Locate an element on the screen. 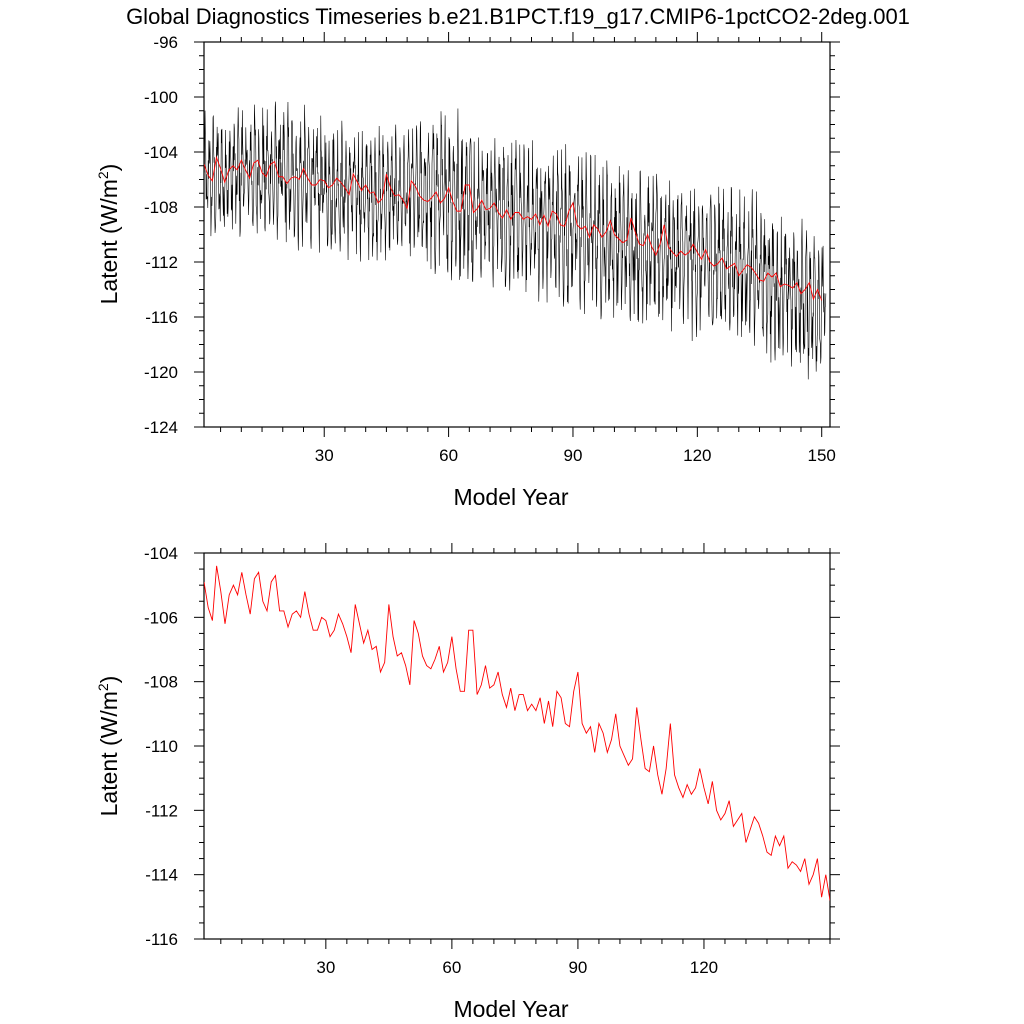 This screenshot has width=1024, height=1024. y-tick-label: -110 is located at coordinates (161, 746).